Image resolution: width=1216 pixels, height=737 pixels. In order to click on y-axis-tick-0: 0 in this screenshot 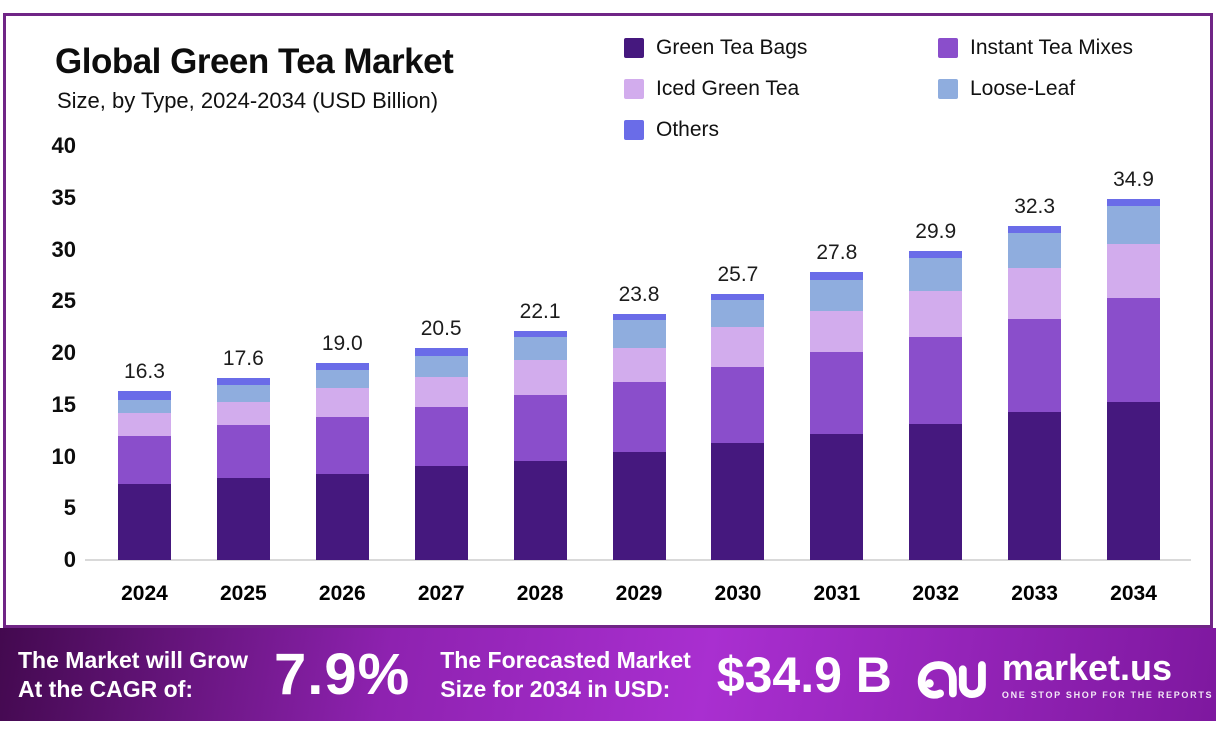, I will do `click(69, 559)`.